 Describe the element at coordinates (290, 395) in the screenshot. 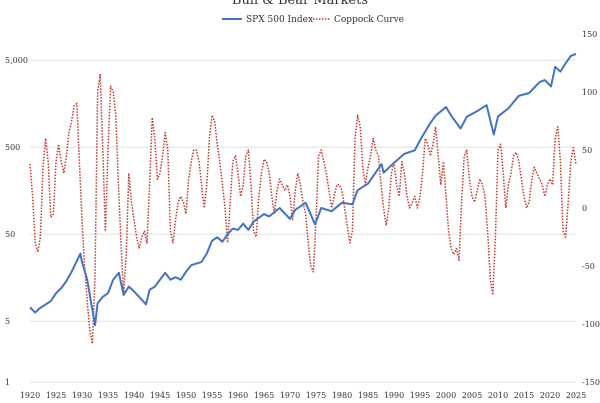

I see `x-tick-label: 1970` at that location.